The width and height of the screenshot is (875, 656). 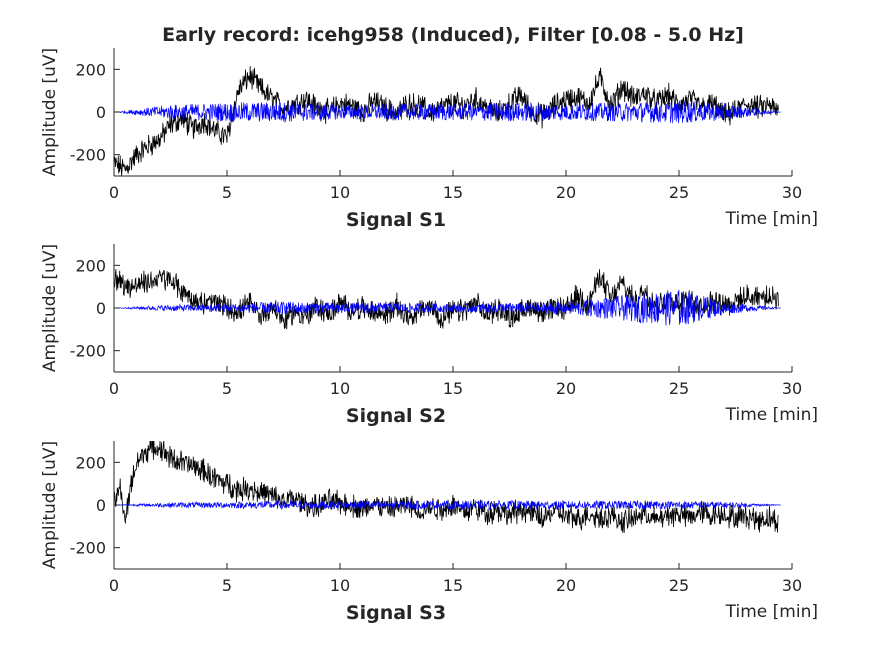 I want to click on subplot-title: Signal S1, so click(x=396, y=220).